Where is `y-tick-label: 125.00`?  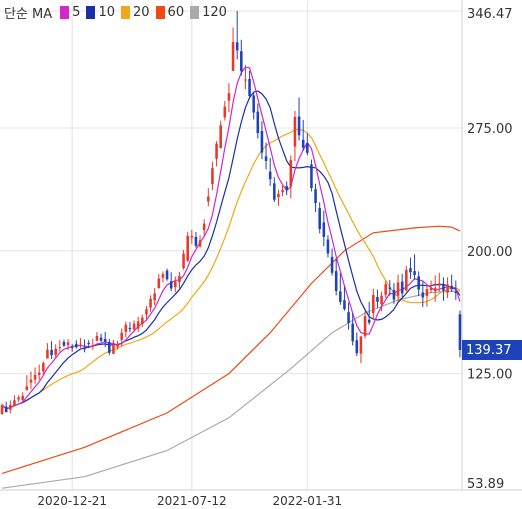 y-tick-label: 125.00 is located at coordinates (490, 375).